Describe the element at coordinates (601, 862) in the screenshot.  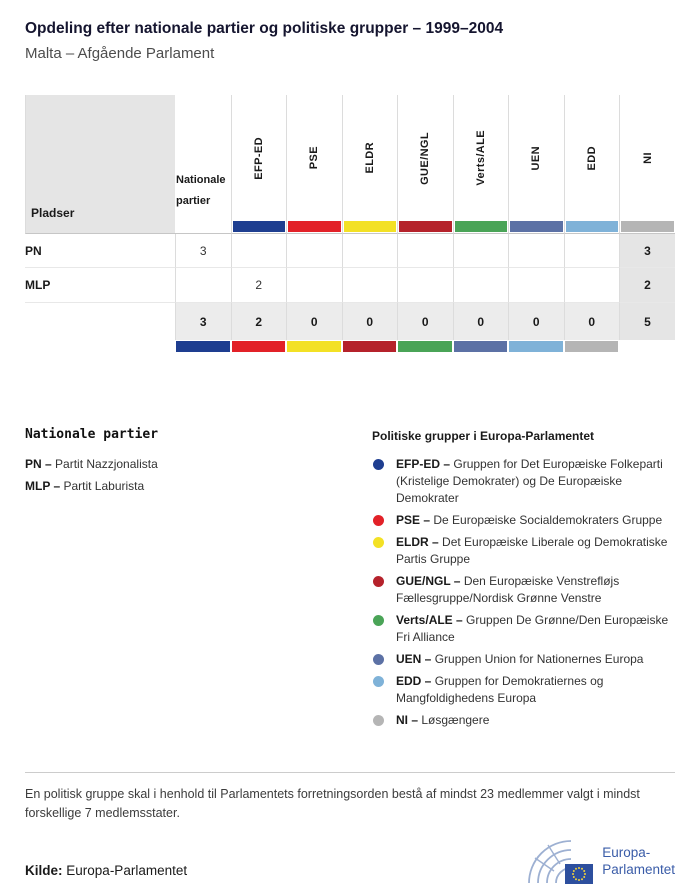
I see `ep-logo: Europa- Parlamentet` at that location.